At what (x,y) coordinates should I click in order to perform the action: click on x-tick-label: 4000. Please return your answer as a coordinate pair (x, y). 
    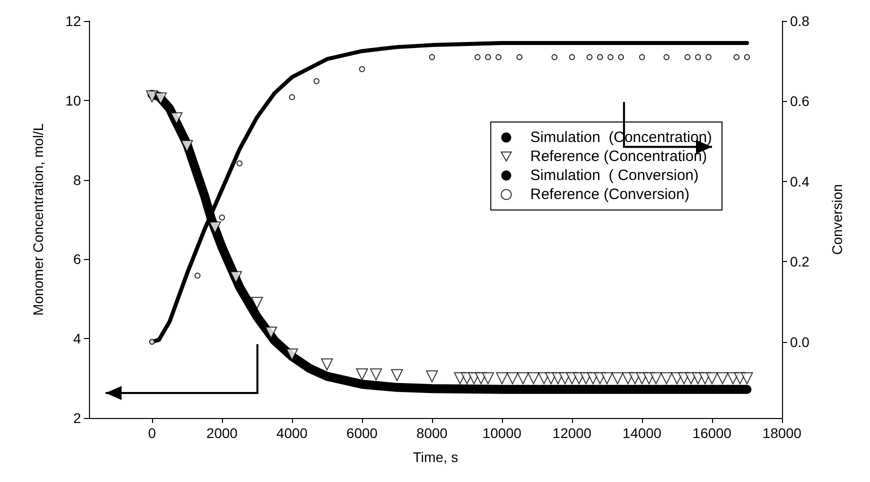
    Looking at the image, I should click on (292, 433).